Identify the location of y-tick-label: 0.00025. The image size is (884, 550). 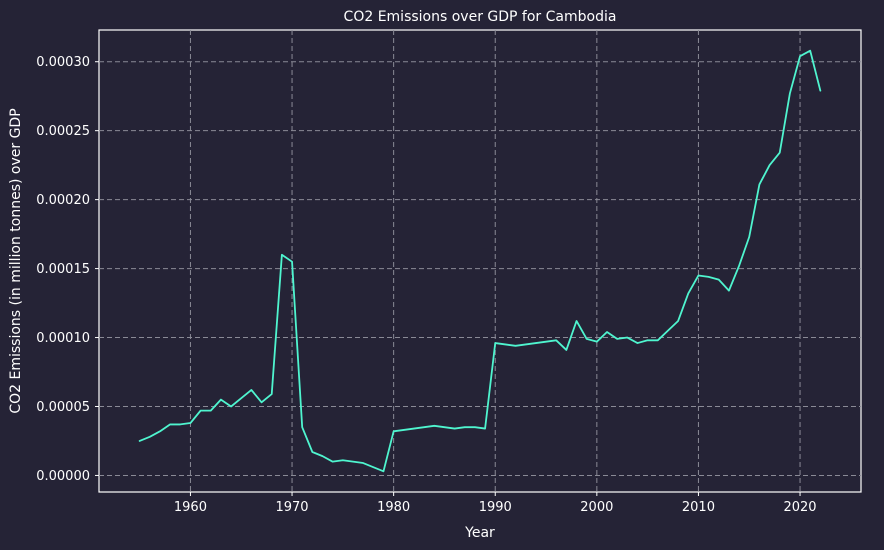
(63, 131).